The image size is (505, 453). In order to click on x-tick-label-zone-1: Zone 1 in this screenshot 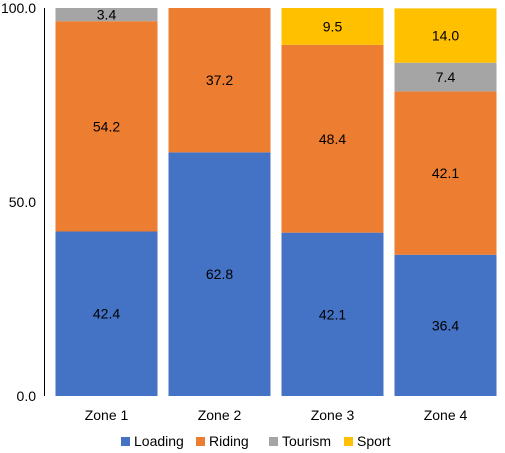, I will do `click(107, 415)`.